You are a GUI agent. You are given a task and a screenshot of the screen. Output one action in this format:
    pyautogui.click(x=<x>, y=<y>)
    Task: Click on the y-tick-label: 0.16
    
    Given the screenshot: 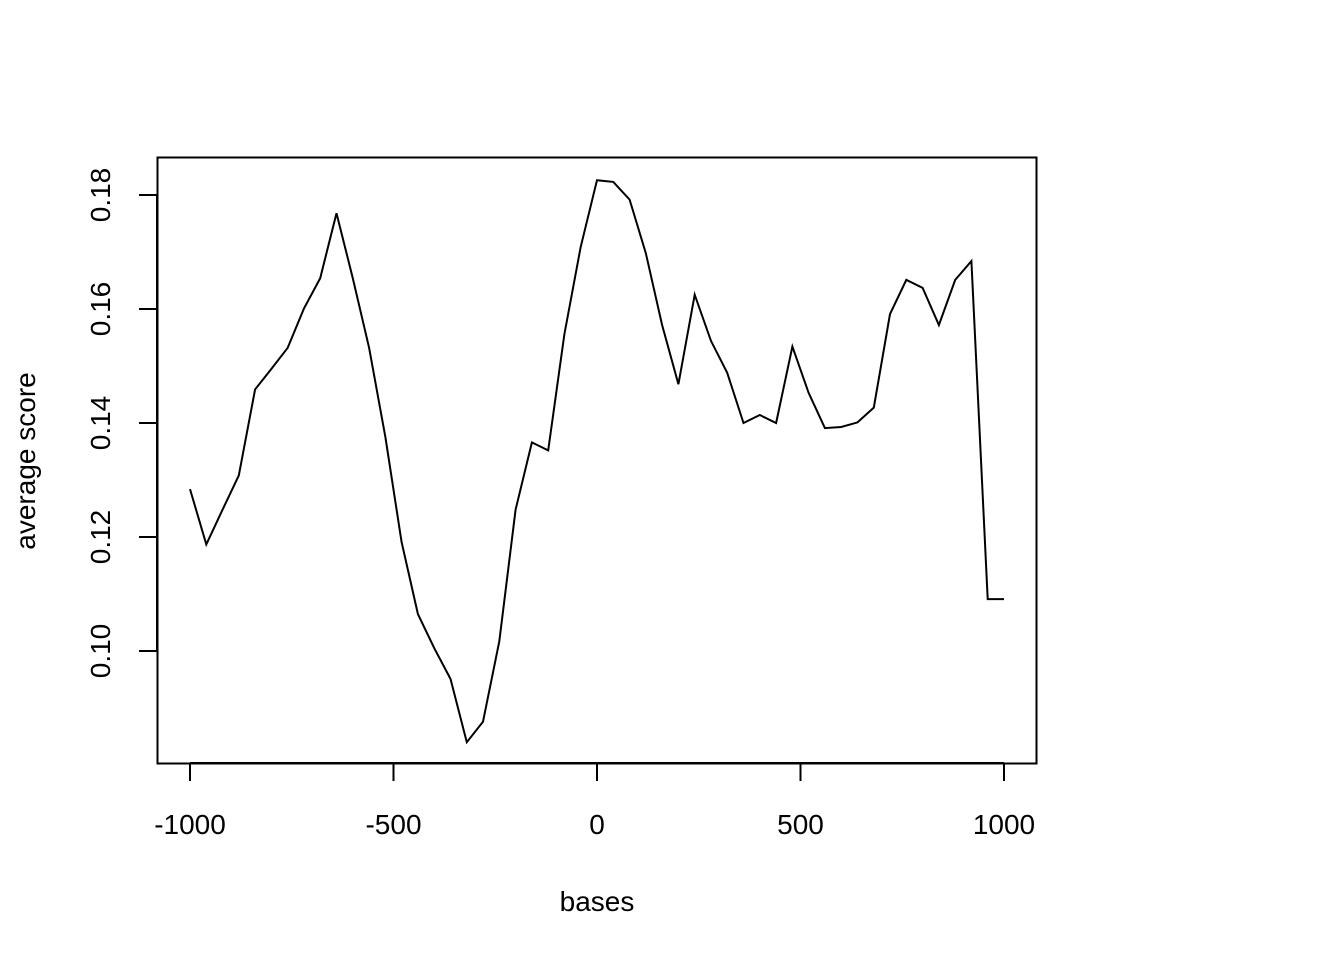 What is the action you would take?
    pyautogui.click(x=100, y=309)
    